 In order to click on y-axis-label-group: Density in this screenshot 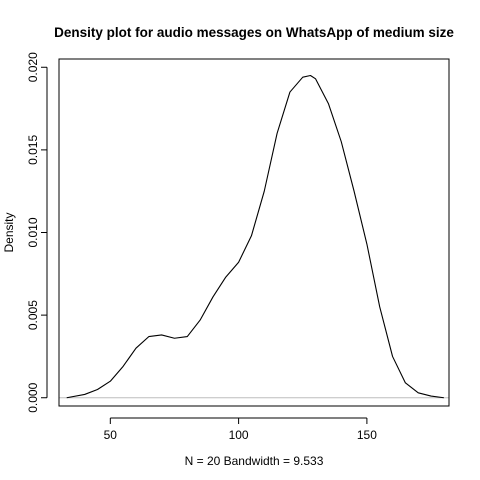, I will do `click(9, 232)`.